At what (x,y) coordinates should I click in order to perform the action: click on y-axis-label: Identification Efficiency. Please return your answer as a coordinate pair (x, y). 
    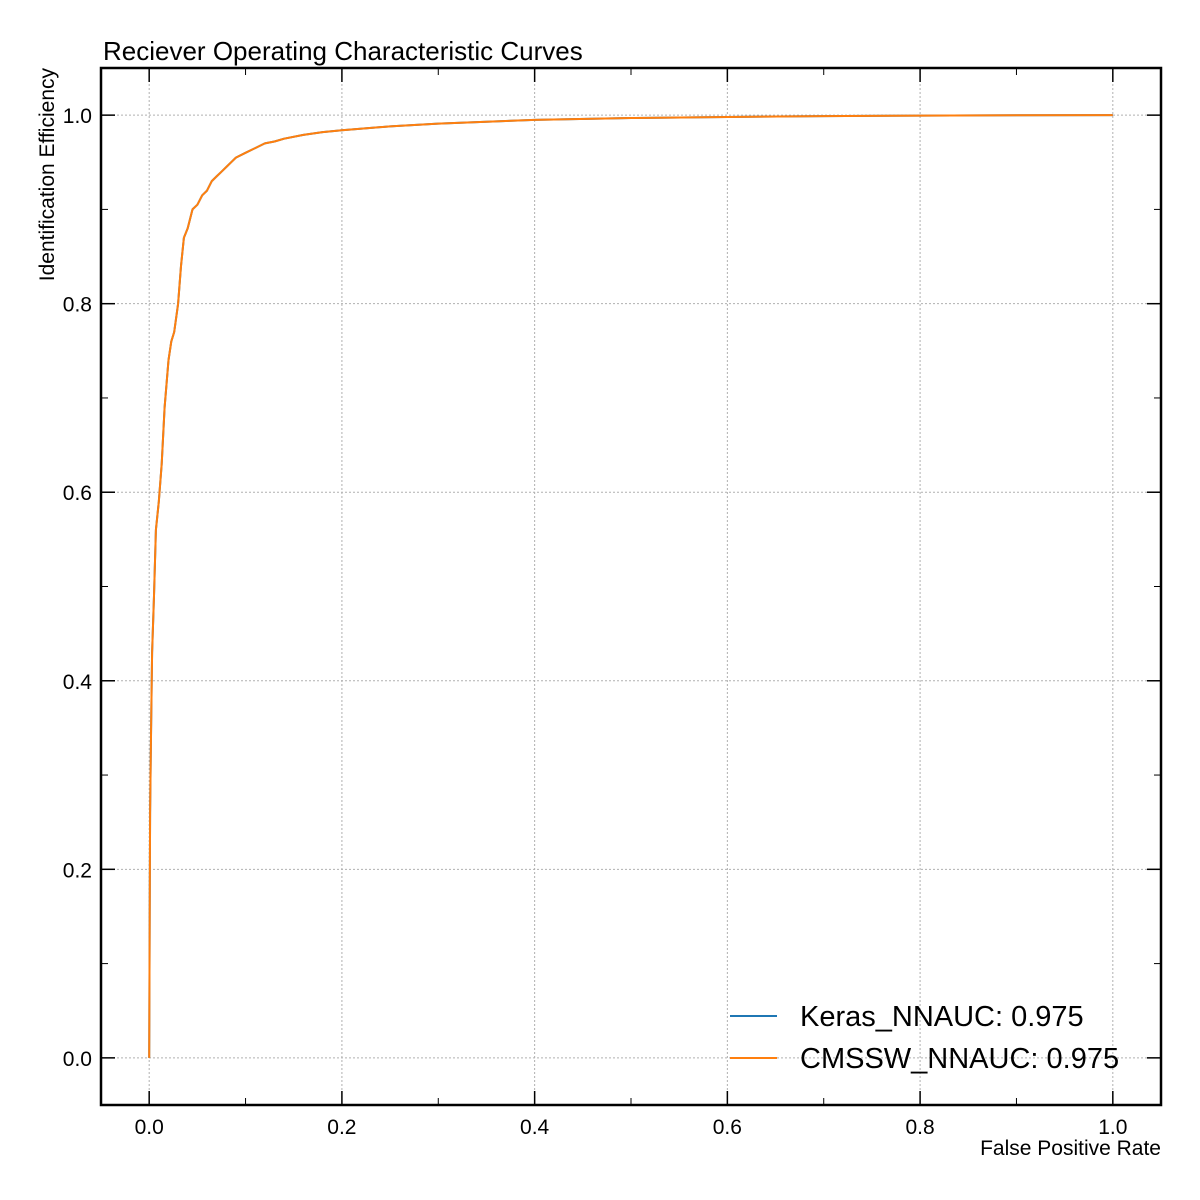
    Looking at the image, I should click on (47, 175).